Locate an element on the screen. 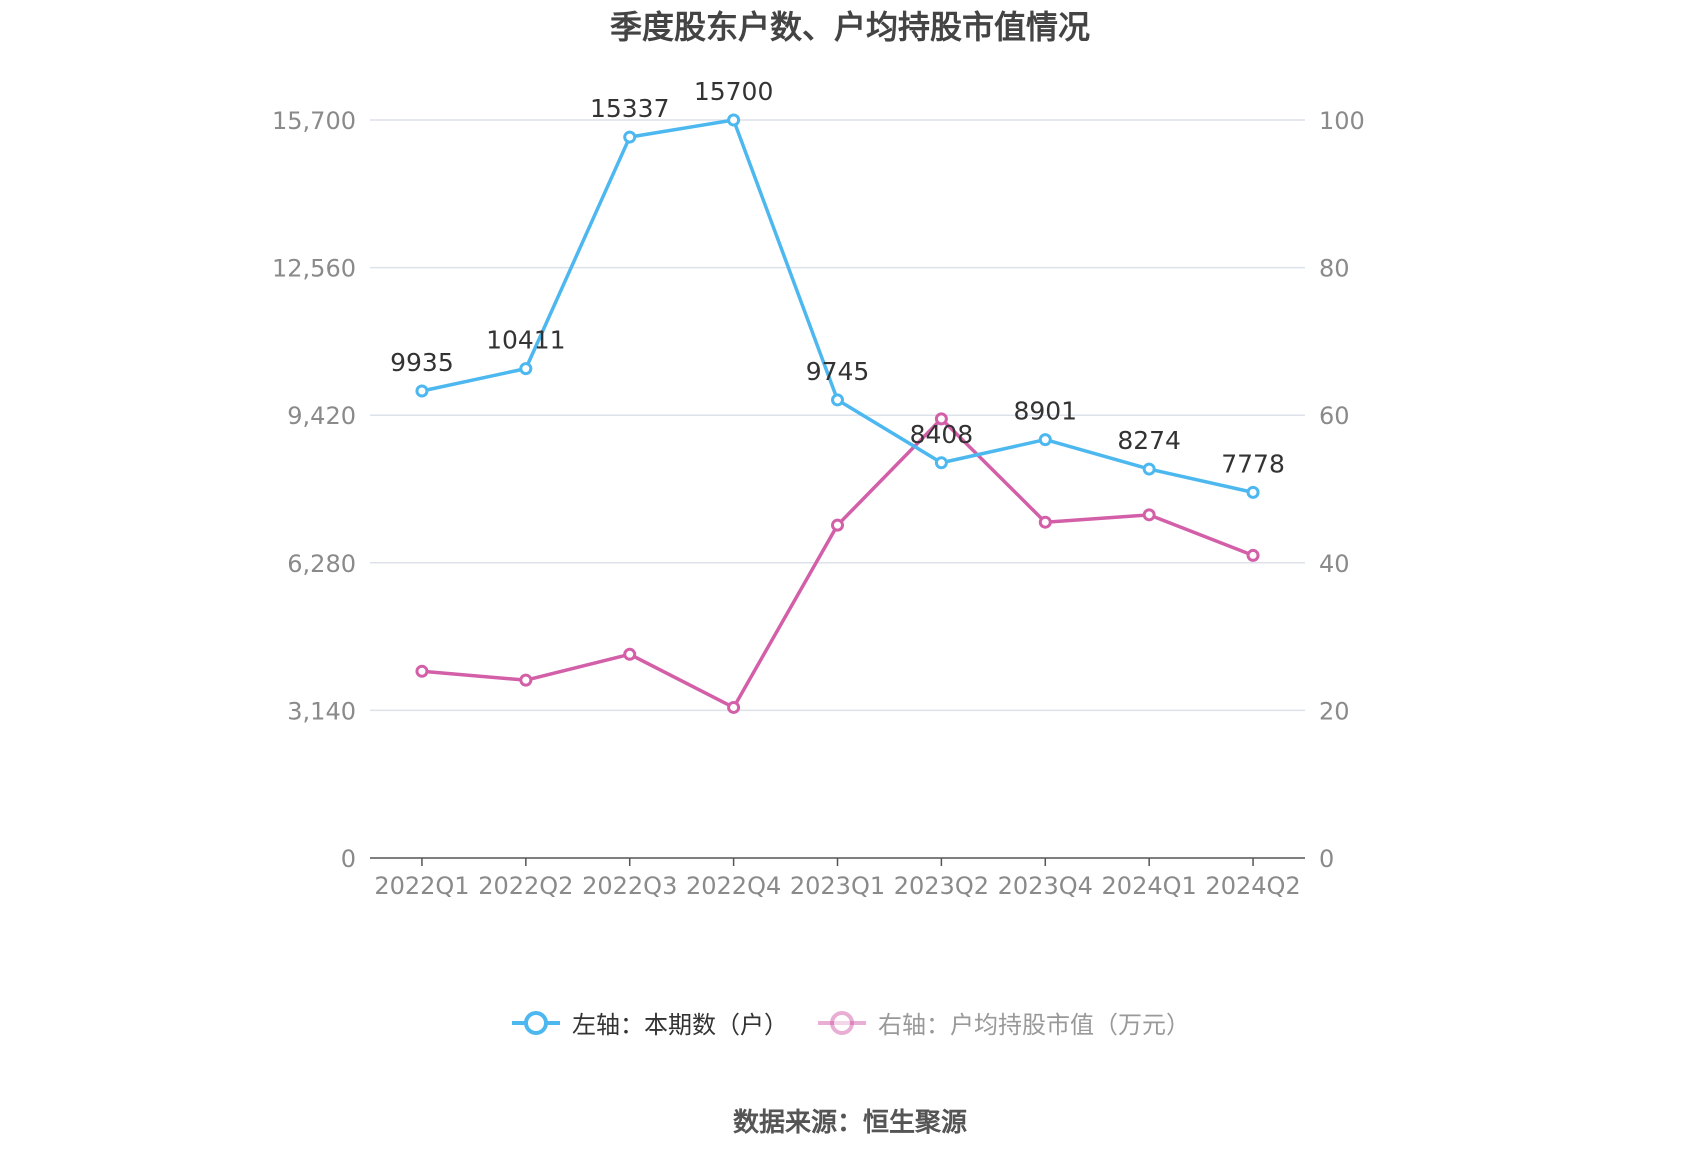 The width and height of the screenshot is (1700, 1150). y-left-tick-label: 12,560 is located at coordinates (314, 269).